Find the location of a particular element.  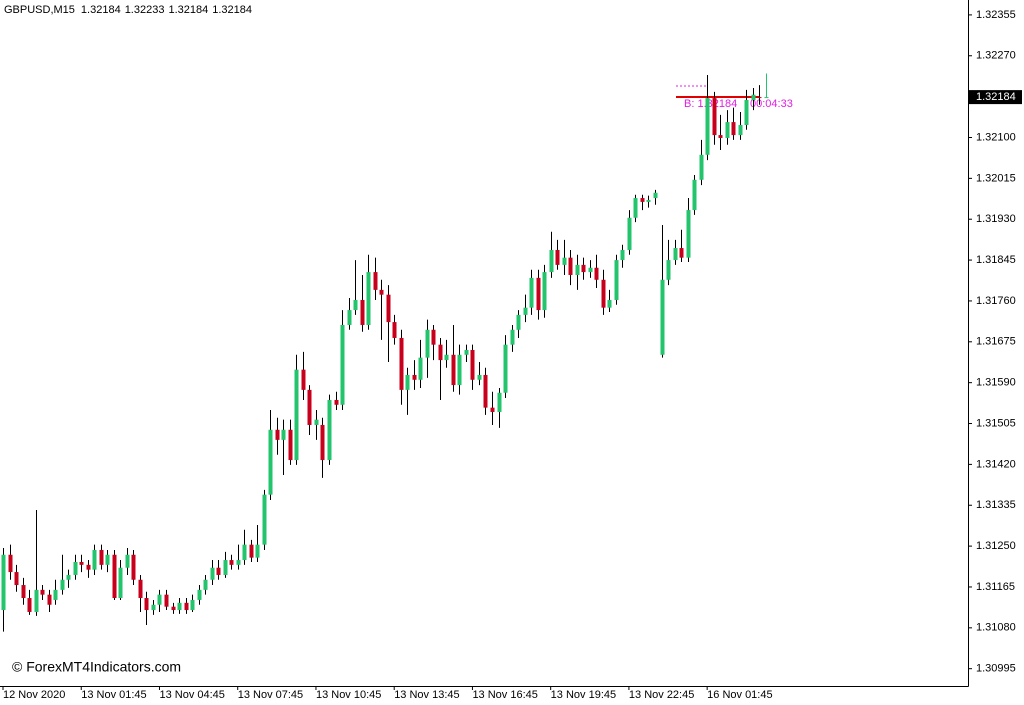

price-tag-label: 1.32184 is located at coordinates (996, 97).